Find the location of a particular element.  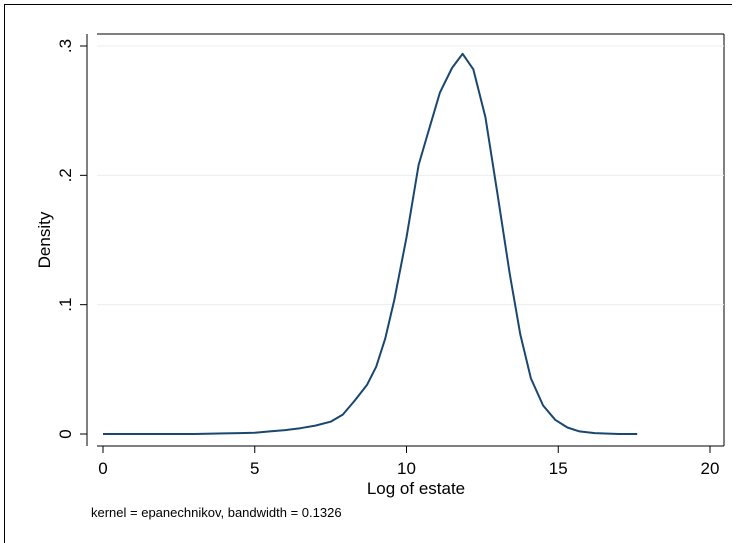

x-tick-label: 5 is located at coordinates (254, 468).